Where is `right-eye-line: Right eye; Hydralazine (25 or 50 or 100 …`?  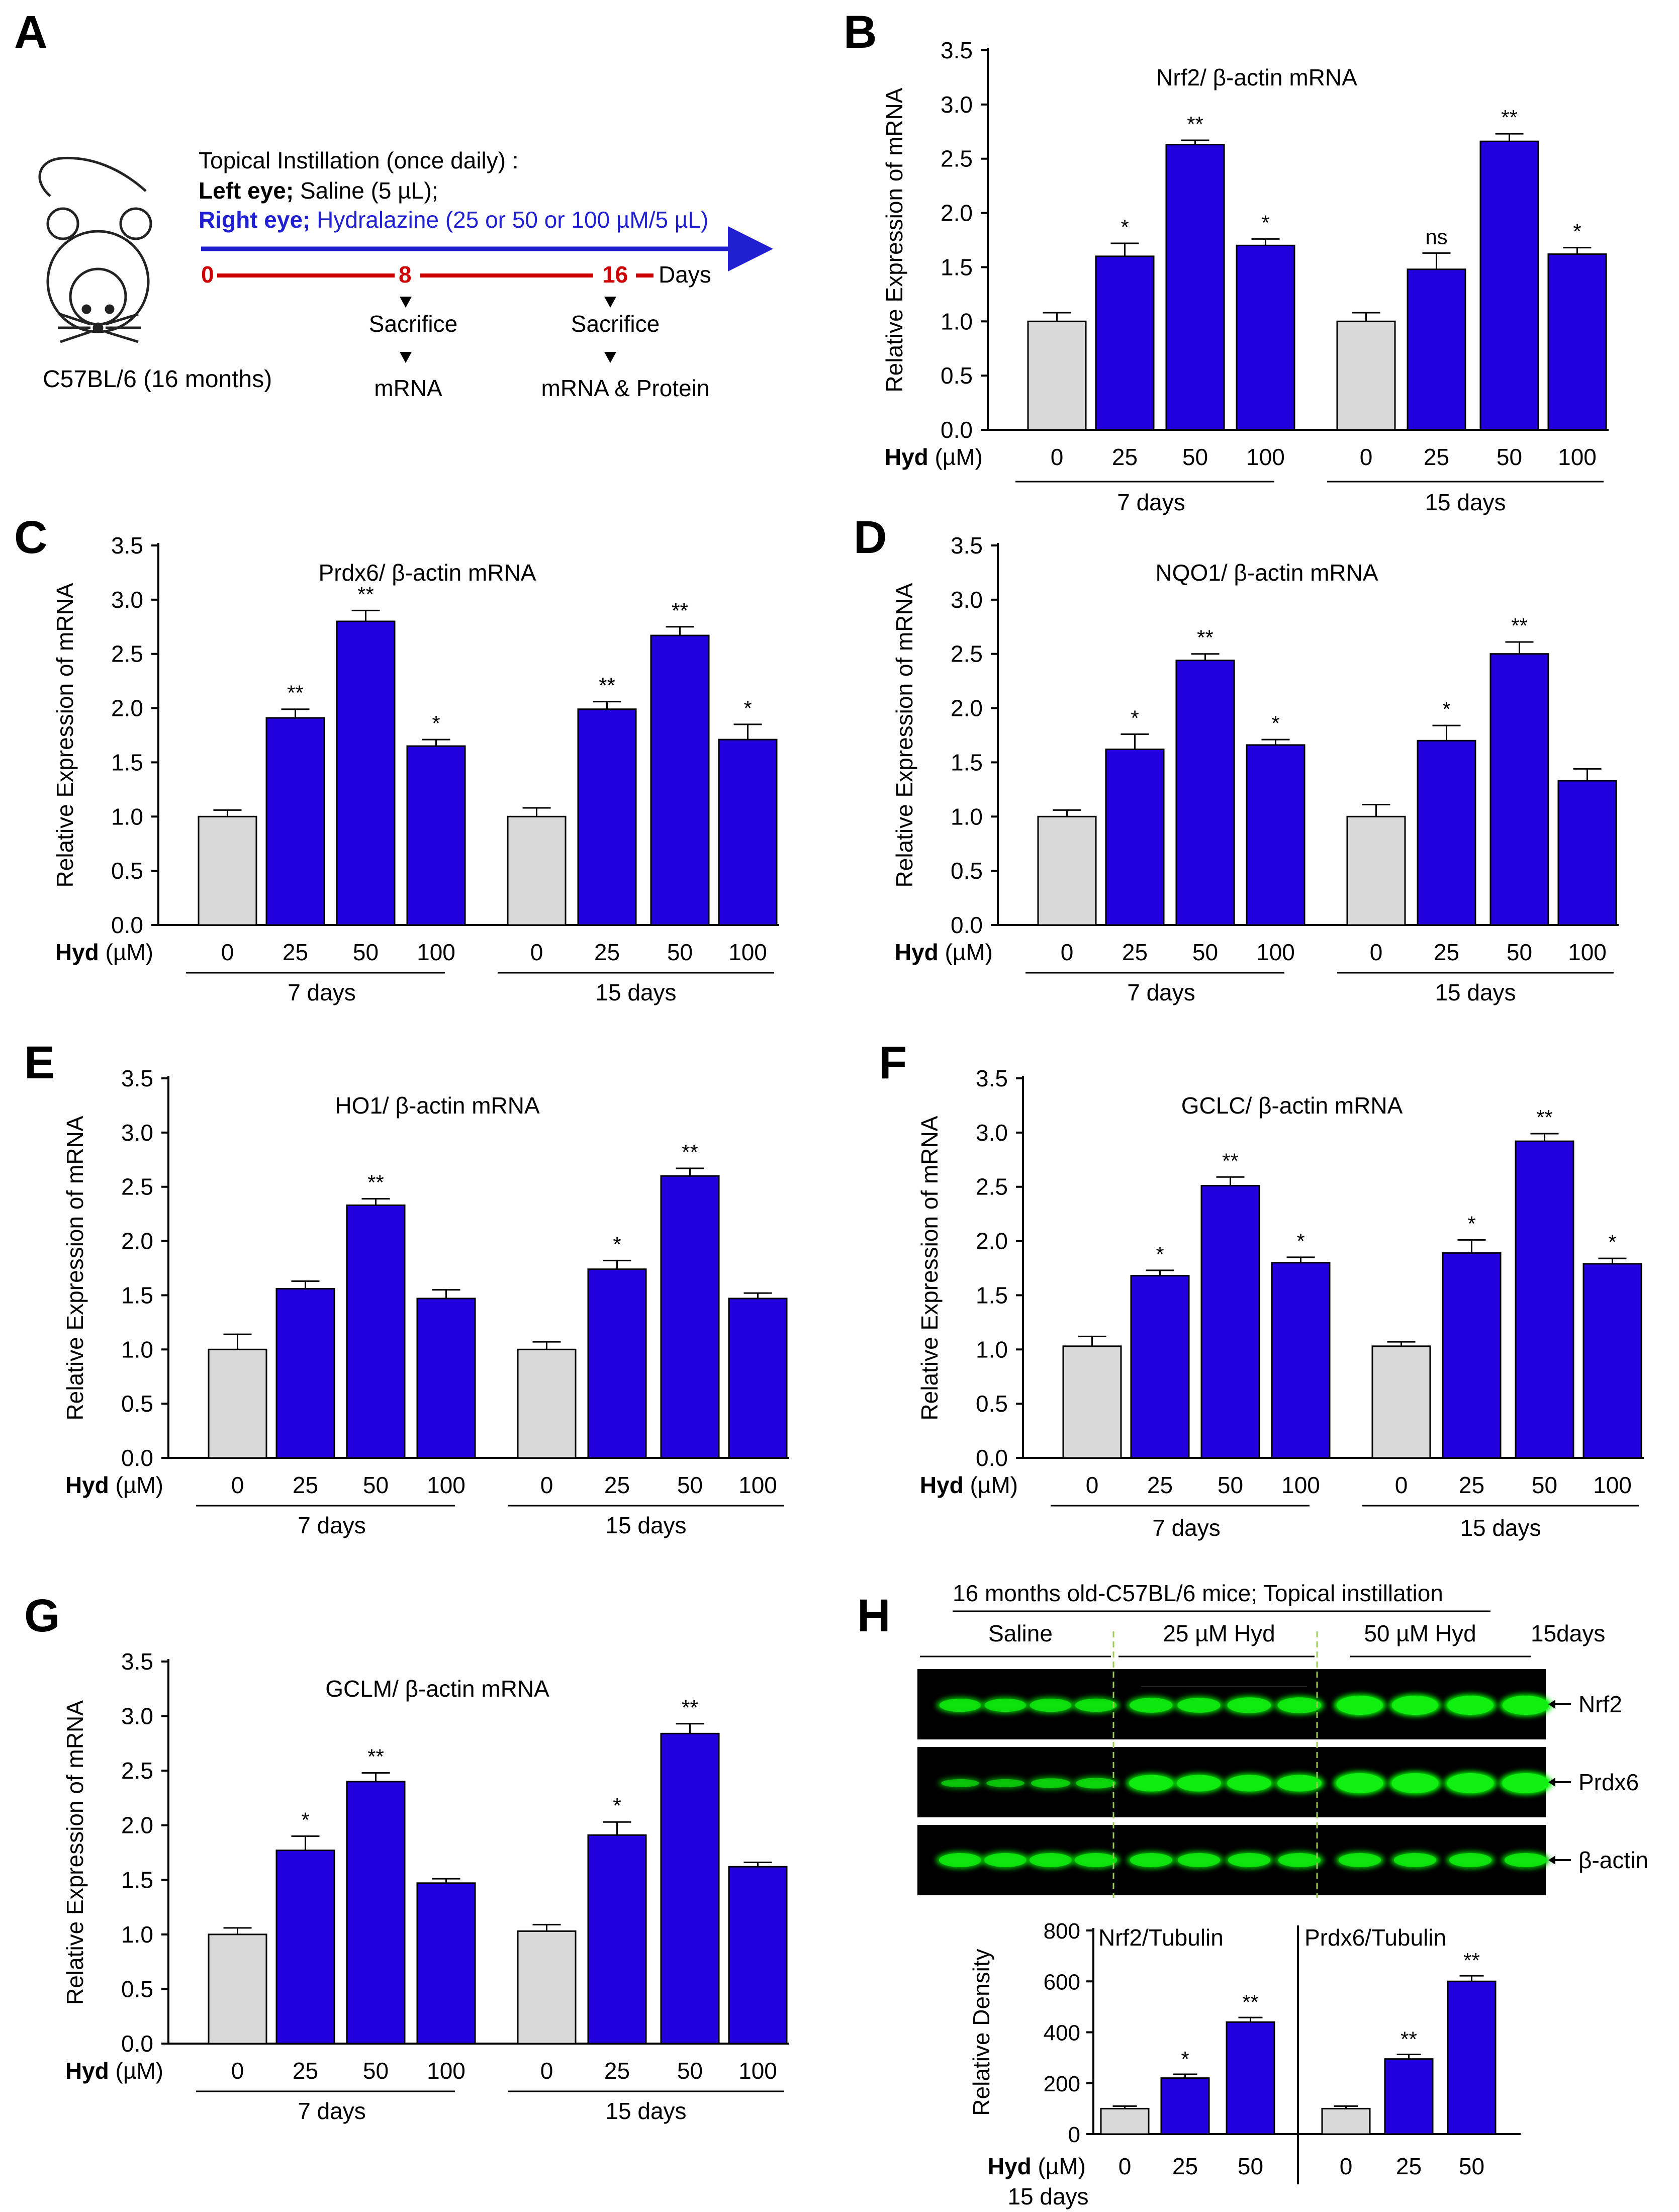 right-eye-line: Right eye; Hydralazine (25 or 50 or 100 … is located at coordinates (454, 220).